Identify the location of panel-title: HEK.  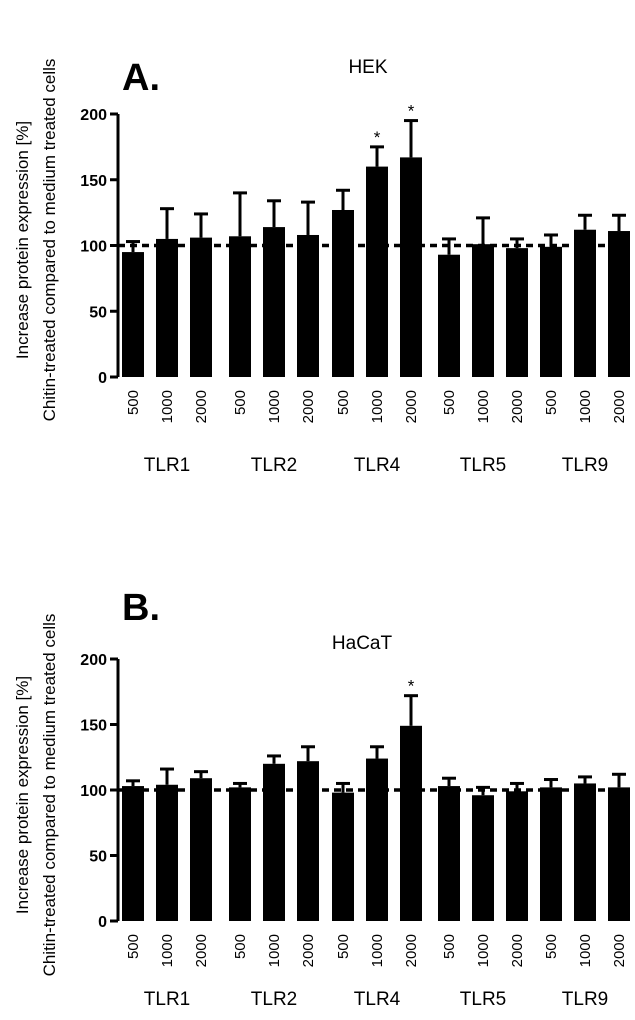
(367, 67).